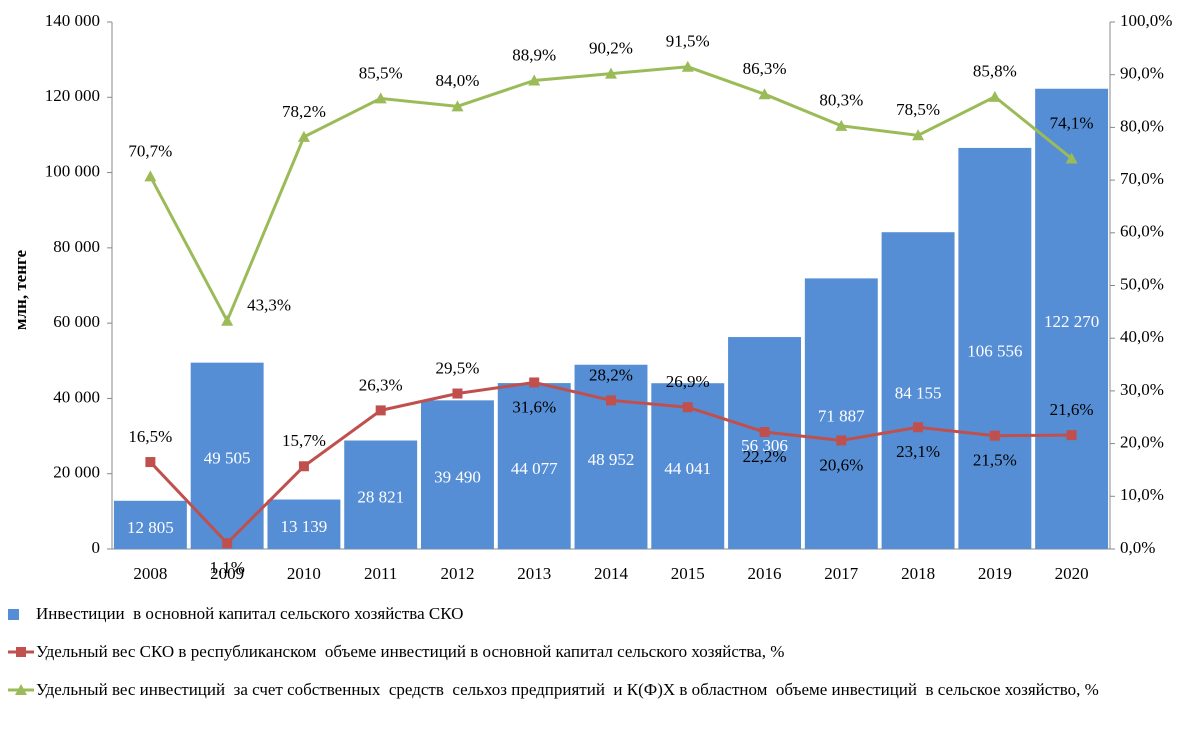  What do you see at coordinates (611, 573) in the screenshot?
I see `x-tick-label: 2014` at bounding box center [611, 573].